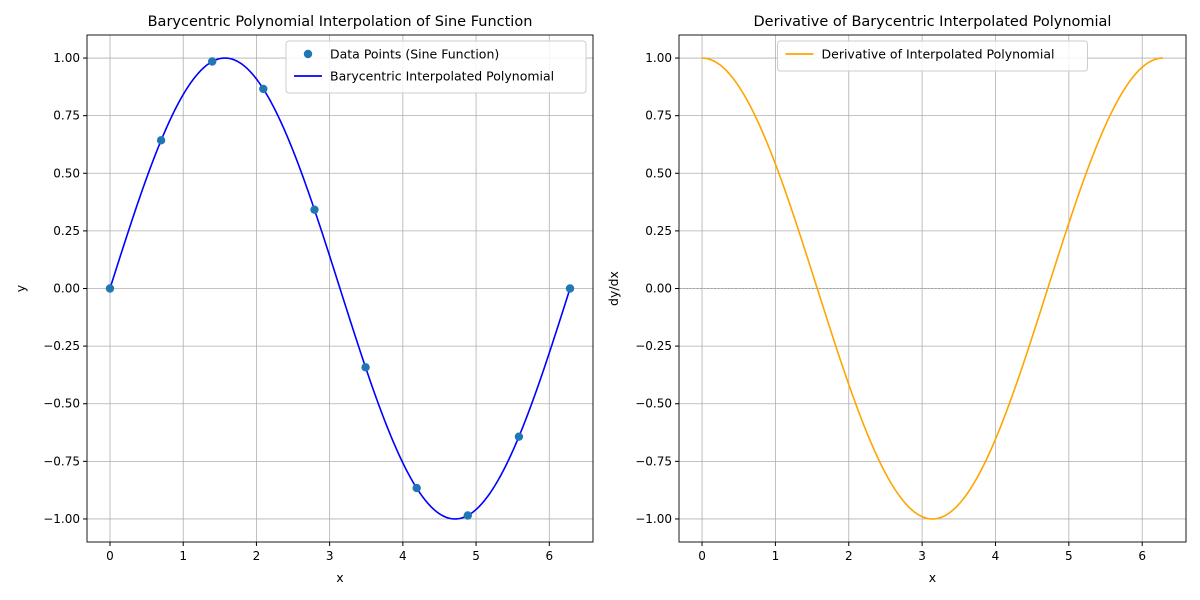 This screenshot has width=1200, height=600. Describe the element at coordinates (613, 288) in the screenshot. I see `y-axis-label: dy/dx` at that location.